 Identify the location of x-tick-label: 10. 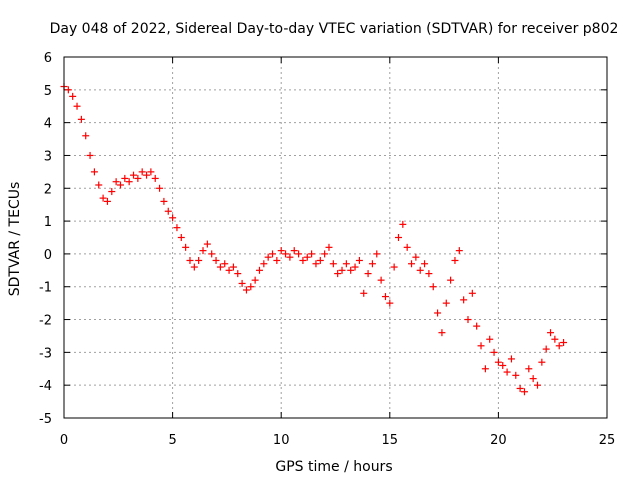
(281, 440).